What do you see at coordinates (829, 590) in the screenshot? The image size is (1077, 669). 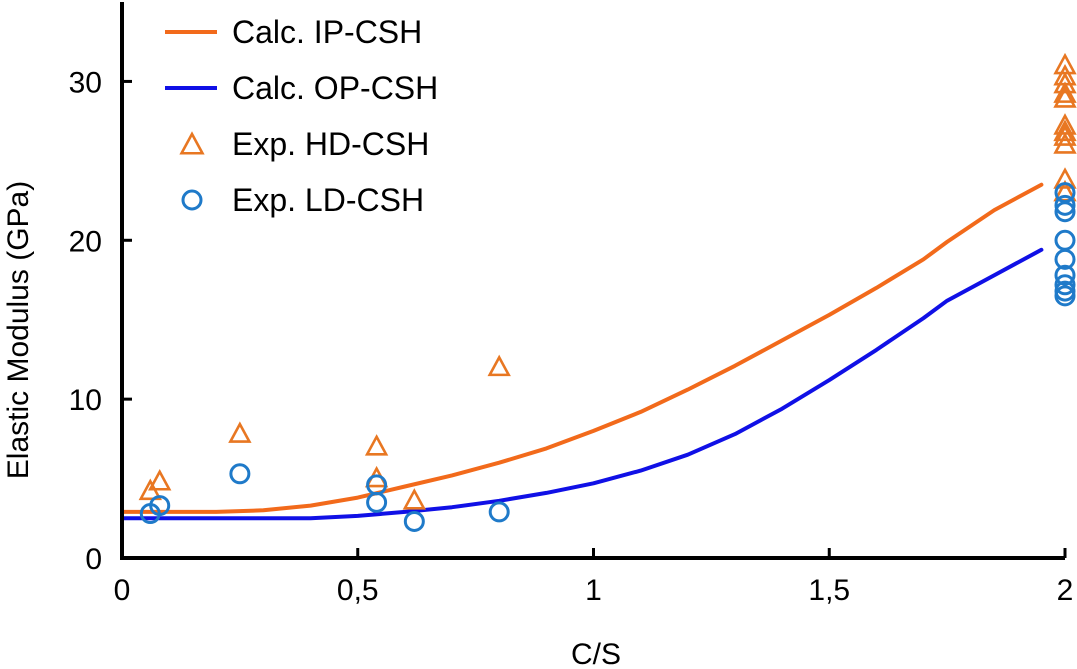 I see `x-tick-label: 1,5` at bounding box center [829, 590].